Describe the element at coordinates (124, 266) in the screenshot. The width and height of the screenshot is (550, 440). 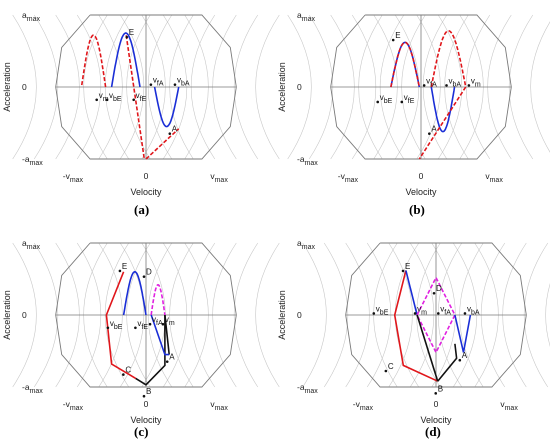
I see `point-label-main: E` at that location.